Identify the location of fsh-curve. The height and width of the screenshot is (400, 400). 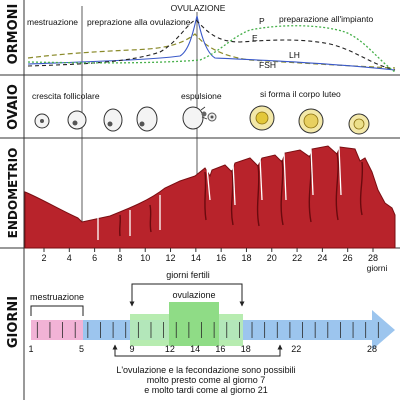
(211, 51).